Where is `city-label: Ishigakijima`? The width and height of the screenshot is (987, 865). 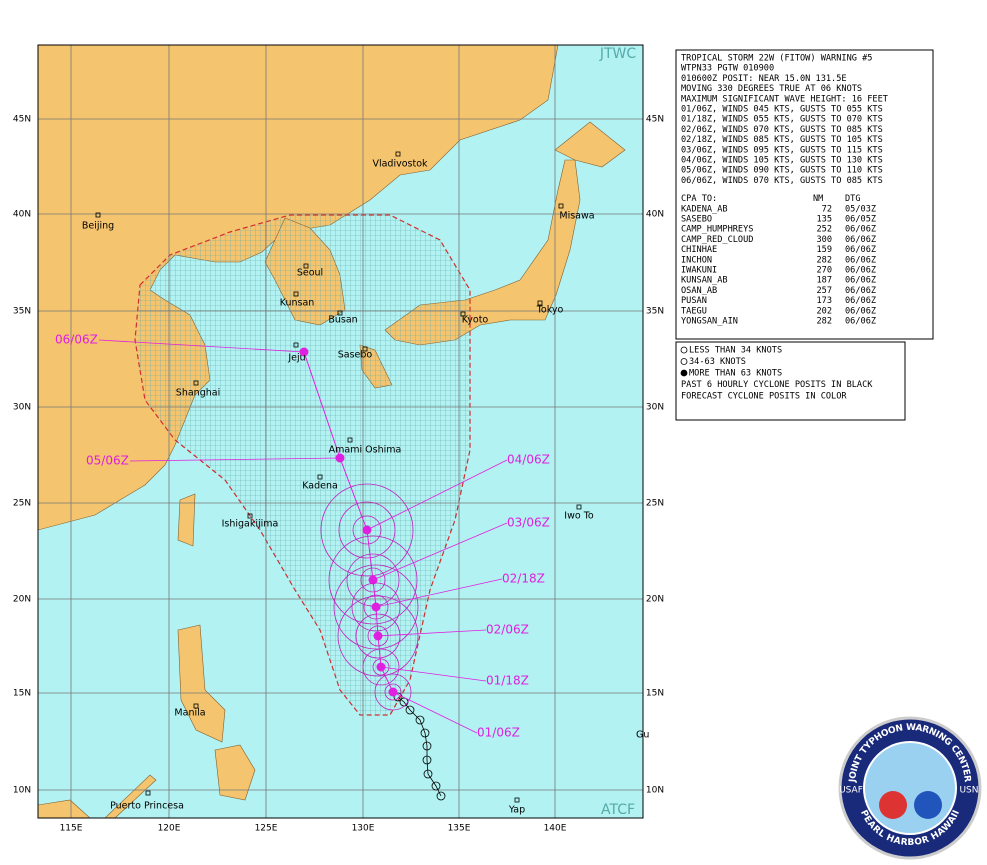 city-label: Ishigakijima is located at coordinates (250, 524).